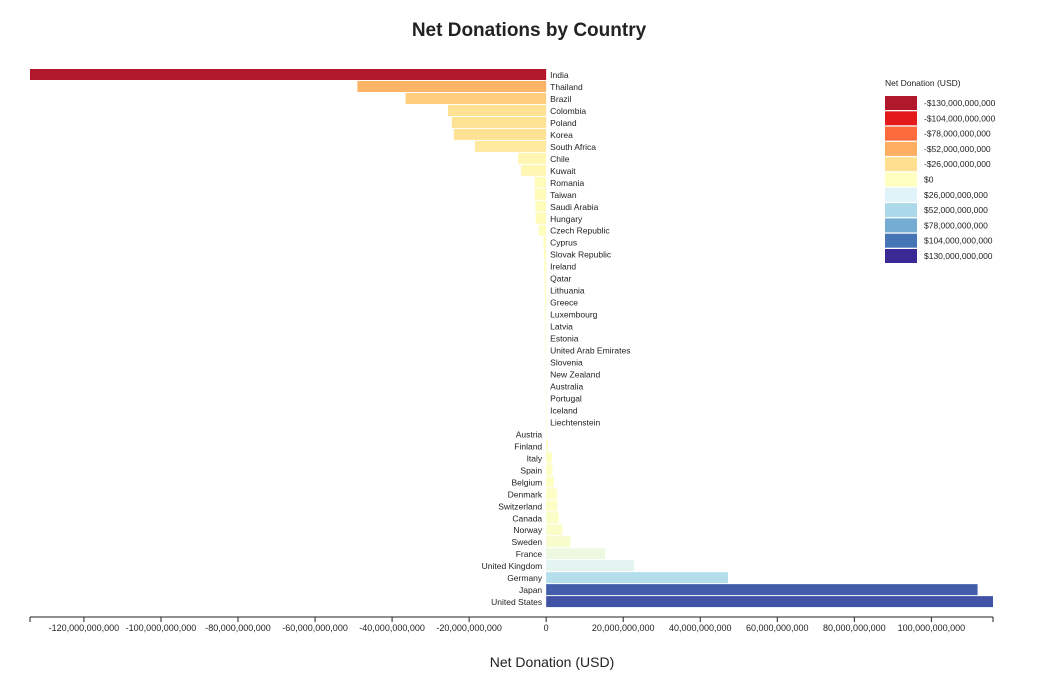  What do you see at coordinates (546, 628) in the screenshot?
I see `x-tick-label: 0` at bounding box center [546, 628].